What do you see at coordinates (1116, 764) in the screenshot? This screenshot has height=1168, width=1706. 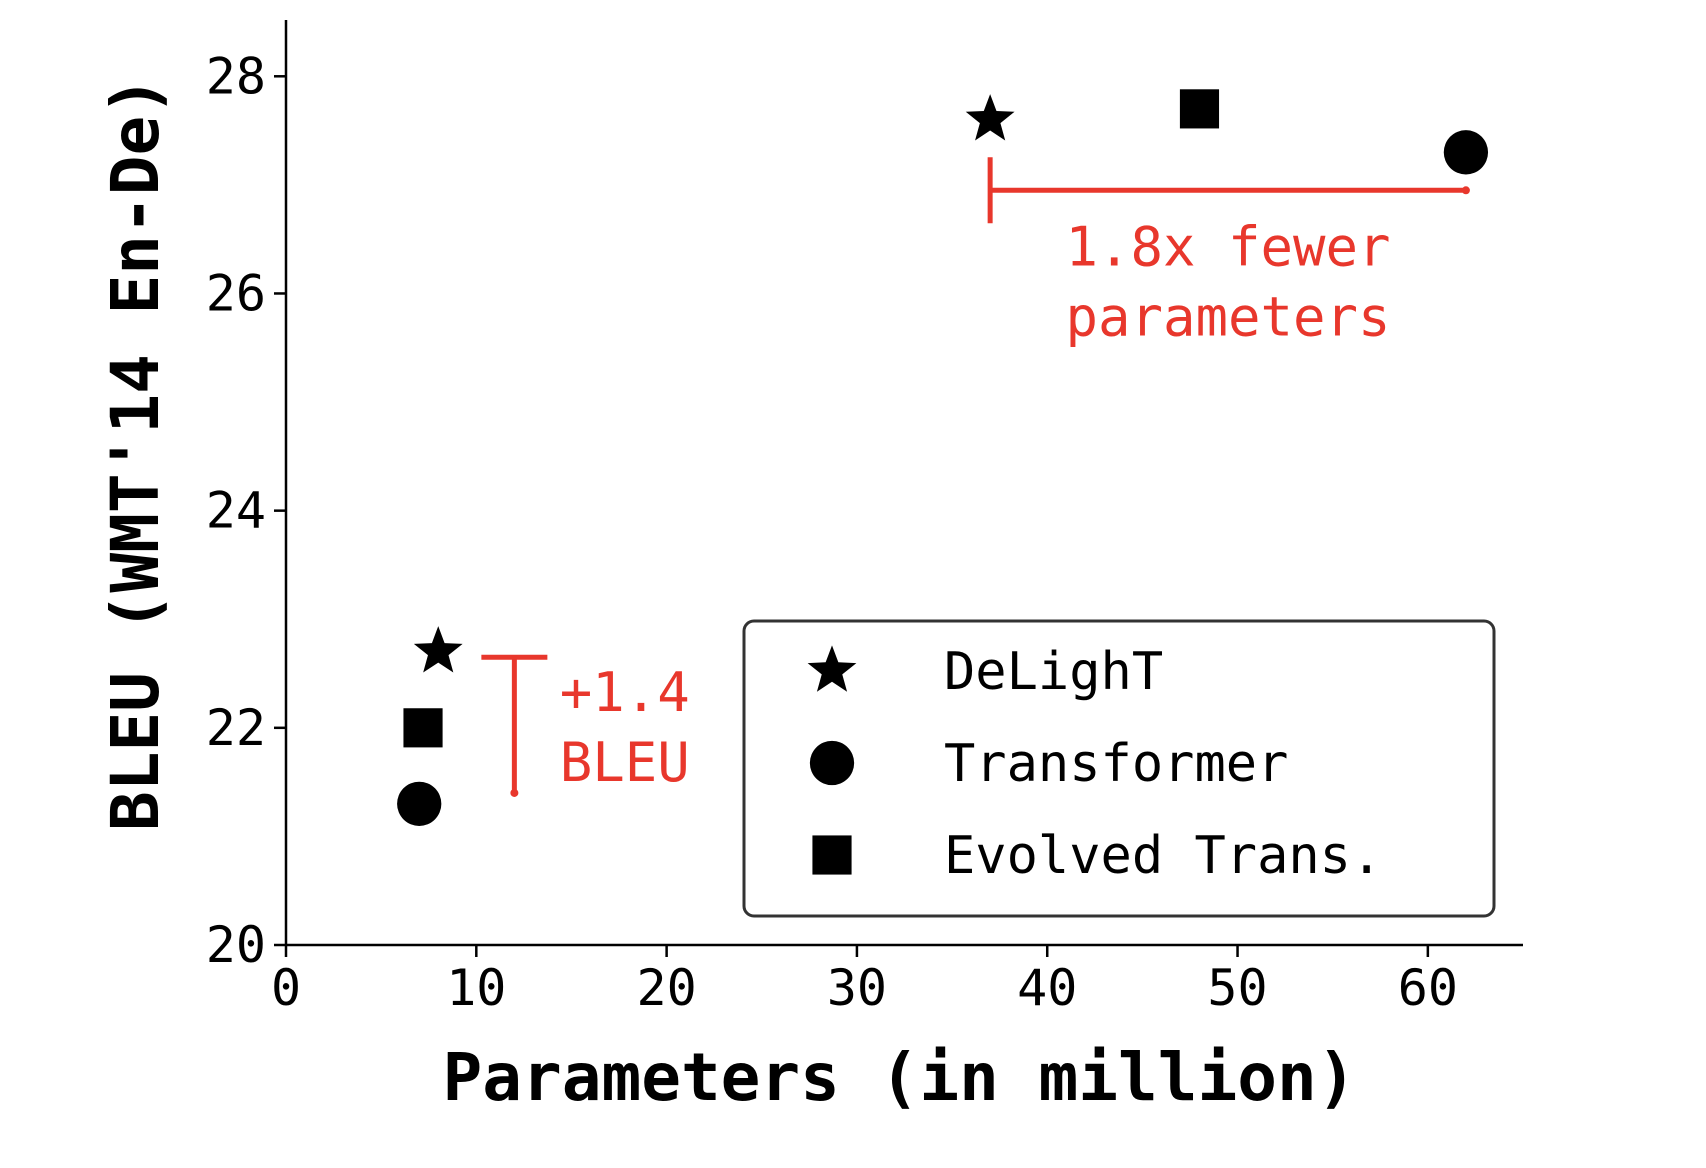 I see `legend-label: Transformer` at bounding box center [1116, 764].